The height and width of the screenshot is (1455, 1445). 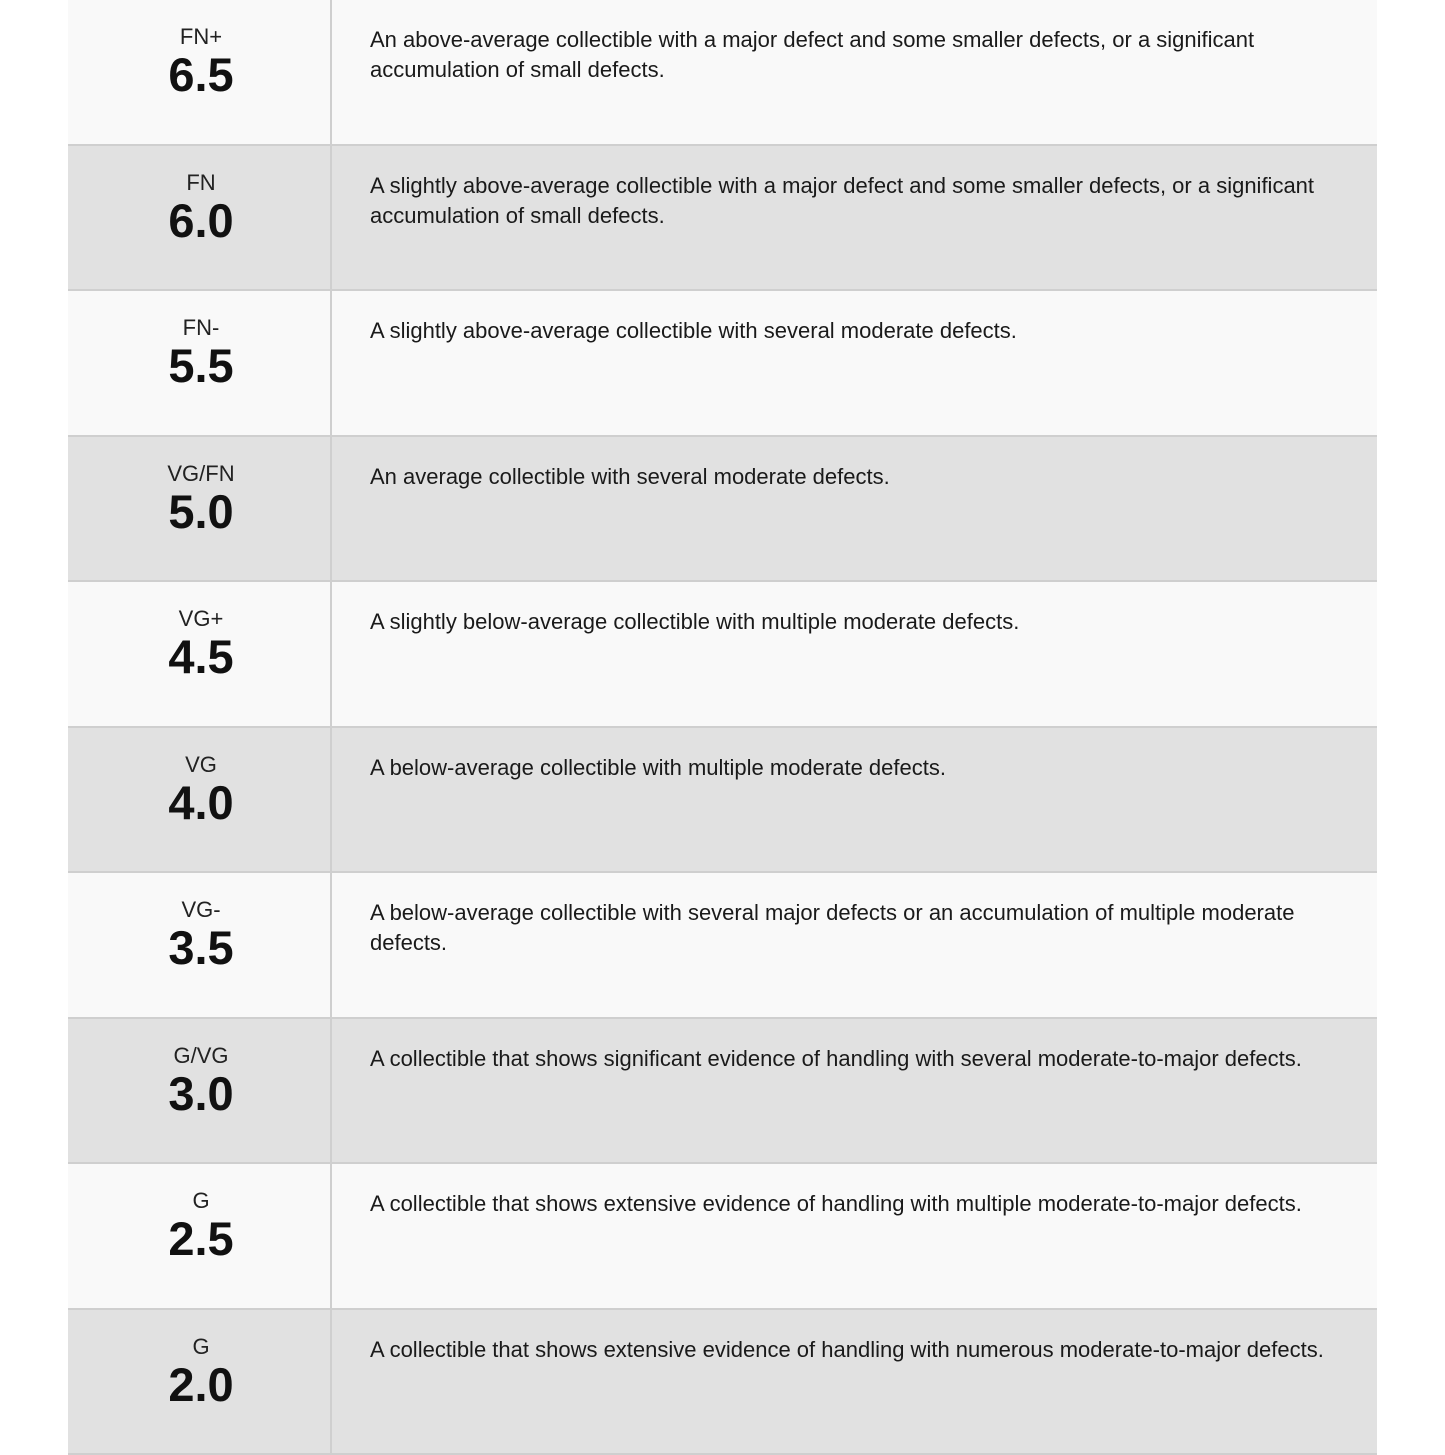 What do you see at coordinates (201, 657) in the screenshot?
I see `grade-number: 4.5` at bounding box center [201, 657].